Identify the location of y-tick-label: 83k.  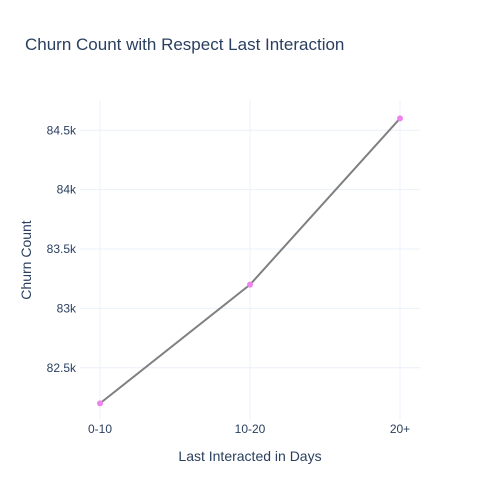
(67, 308).